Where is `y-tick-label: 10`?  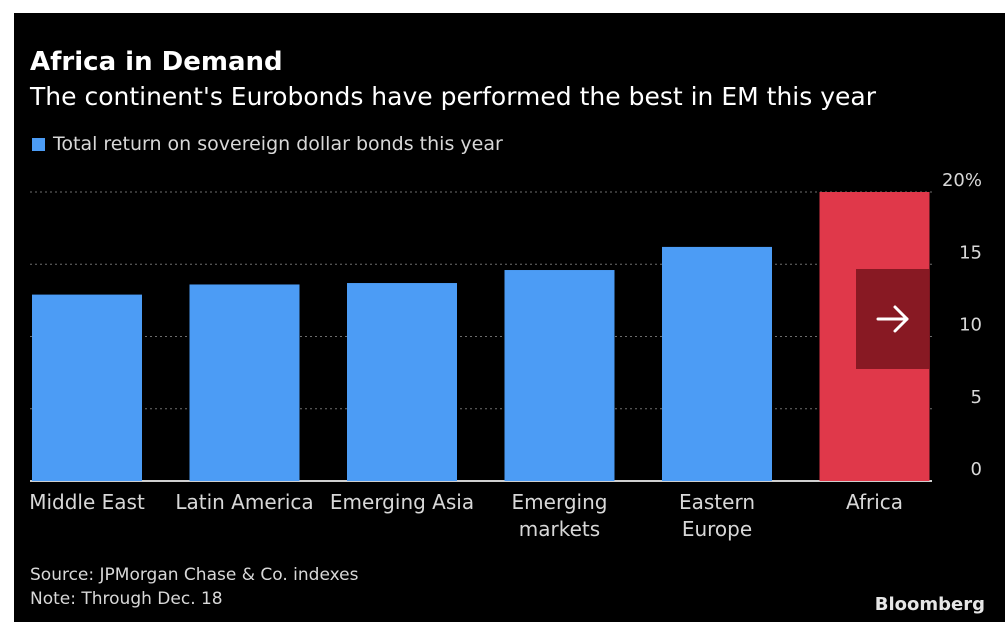
y-tick-label: 10 is located at coordinates (970, 325).